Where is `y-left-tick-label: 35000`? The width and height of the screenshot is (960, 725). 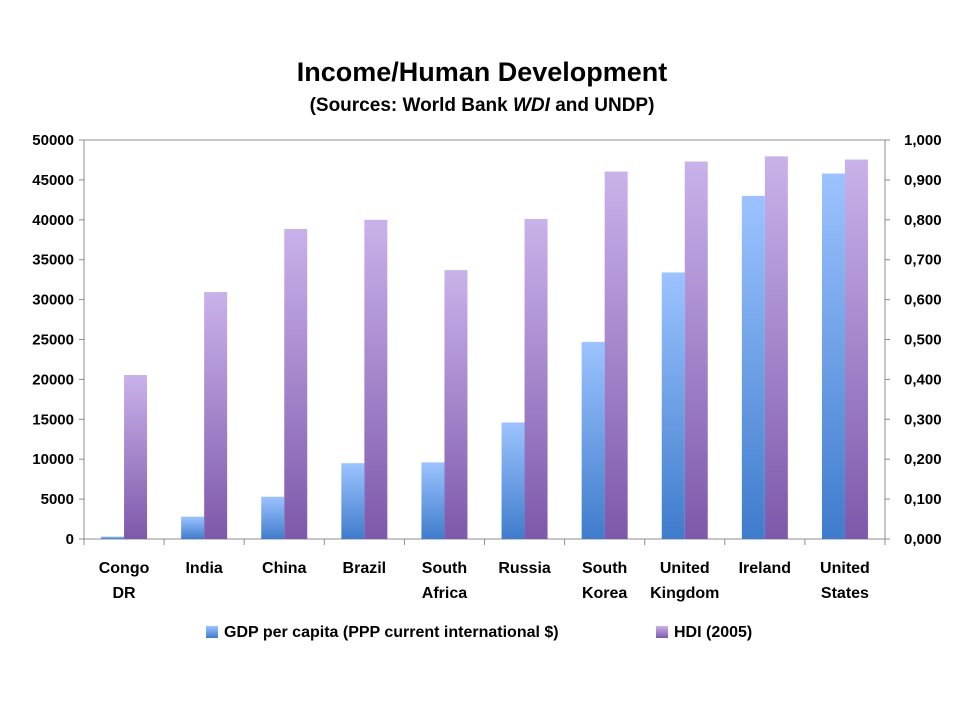 y-left-tick-label: 35000 is located at coordinates (53, 260).